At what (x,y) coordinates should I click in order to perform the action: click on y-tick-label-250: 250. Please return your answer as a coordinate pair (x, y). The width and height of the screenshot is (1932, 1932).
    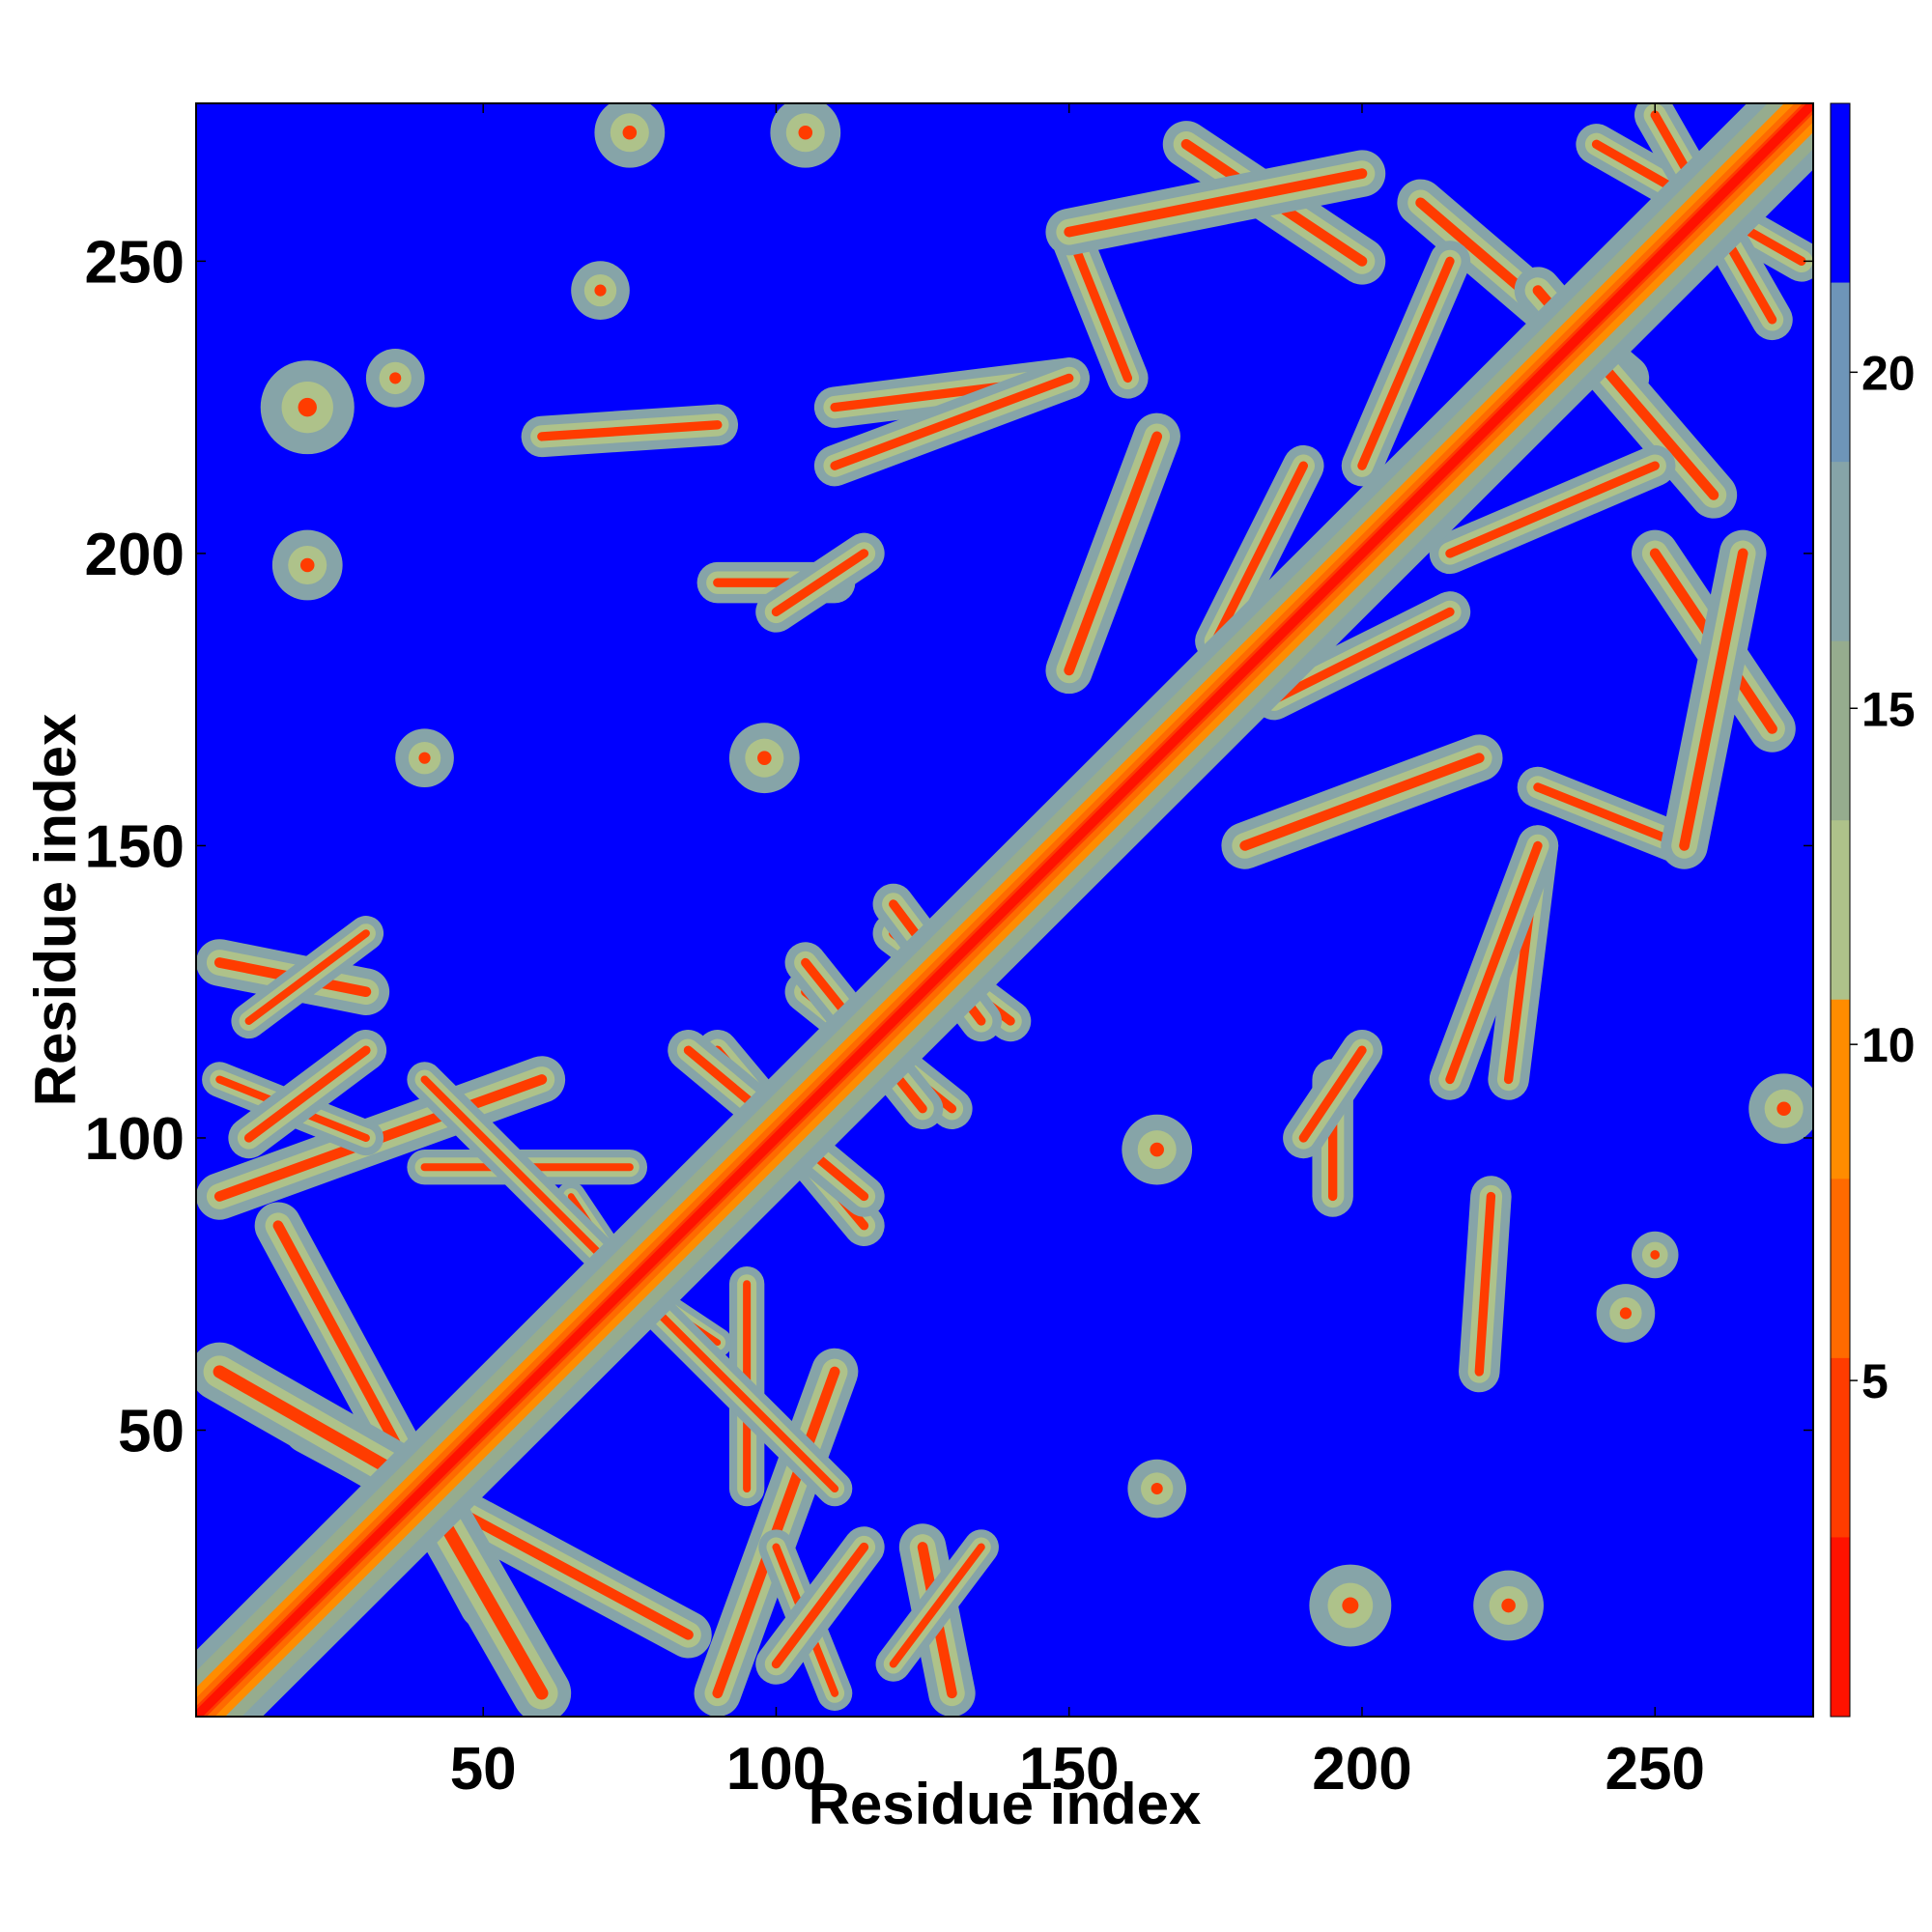
    Looking at the image, I should click on (135, 262).